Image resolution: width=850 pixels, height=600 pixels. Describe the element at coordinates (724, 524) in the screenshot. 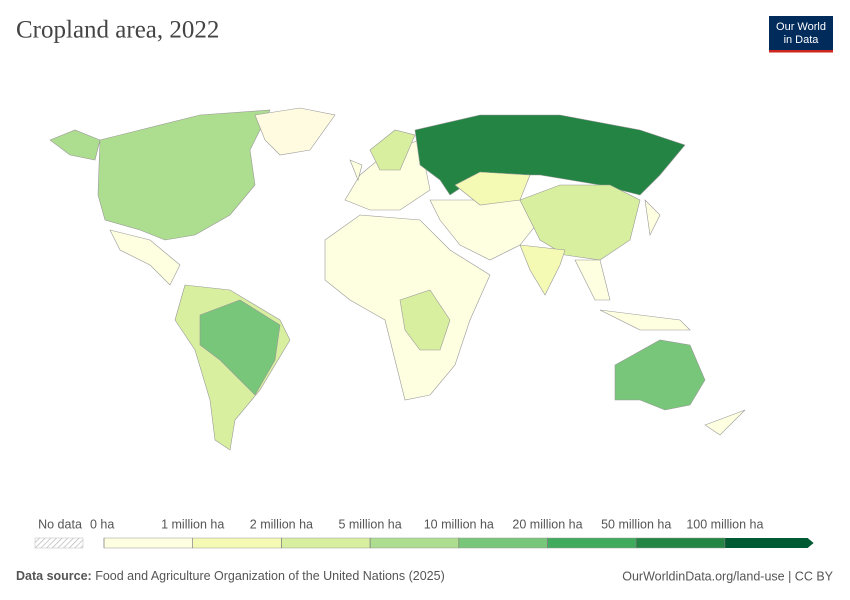

I see `legend-tick-label: 100 million ha` at that location.